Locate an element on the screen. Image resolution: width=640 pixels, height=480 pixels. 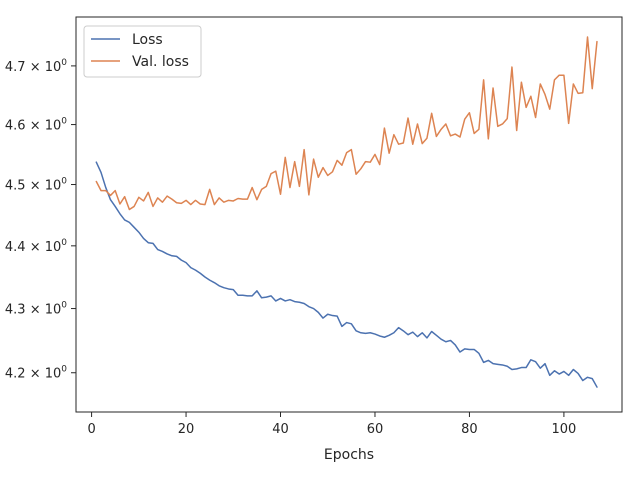
legend-label: Val. loss is located at coordinates (160, 62).